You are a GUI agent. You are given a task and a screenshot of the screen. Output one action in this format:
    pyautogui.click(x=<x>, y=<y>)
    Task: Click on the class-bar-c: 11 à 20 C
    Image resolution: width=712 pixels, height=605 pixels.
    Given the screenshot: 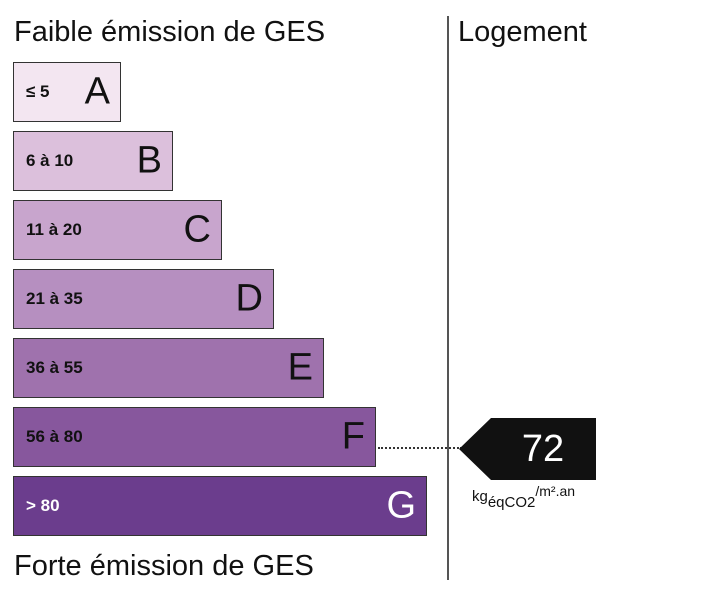 What is the action you would take?
    pyautogui.click(x=117, y=230)
    